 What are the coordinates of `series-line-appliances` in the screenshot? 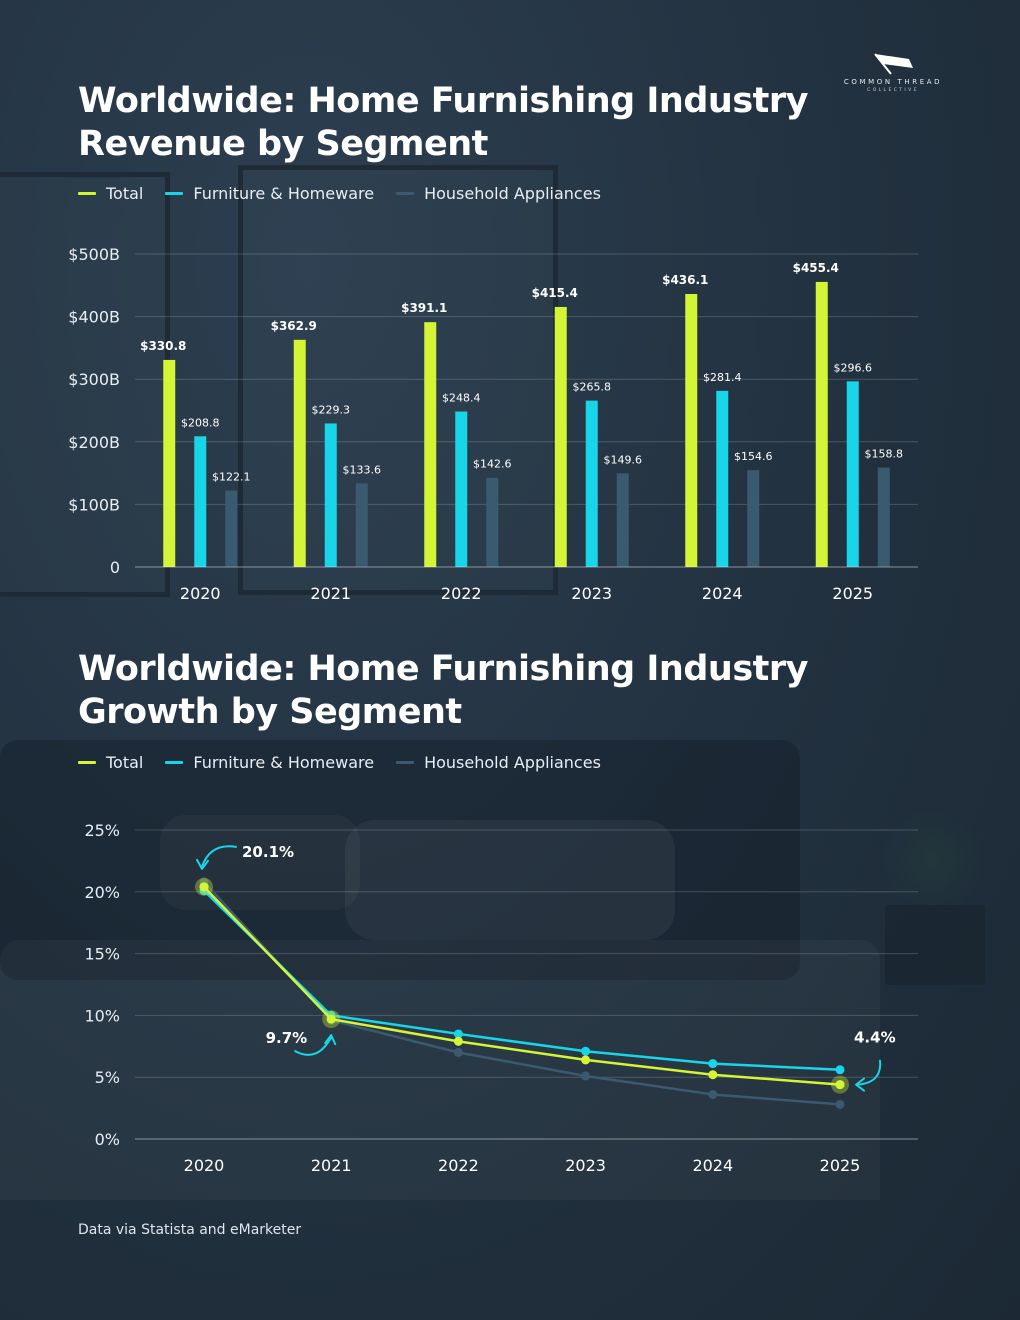 It's located at (522, 993).